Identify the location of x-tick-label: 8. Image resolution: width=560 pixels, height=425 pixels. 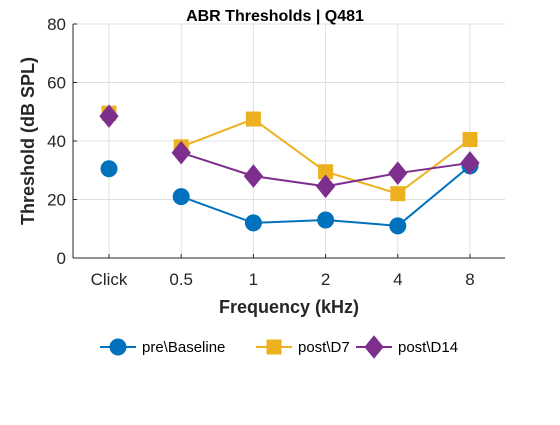
(469, 279).